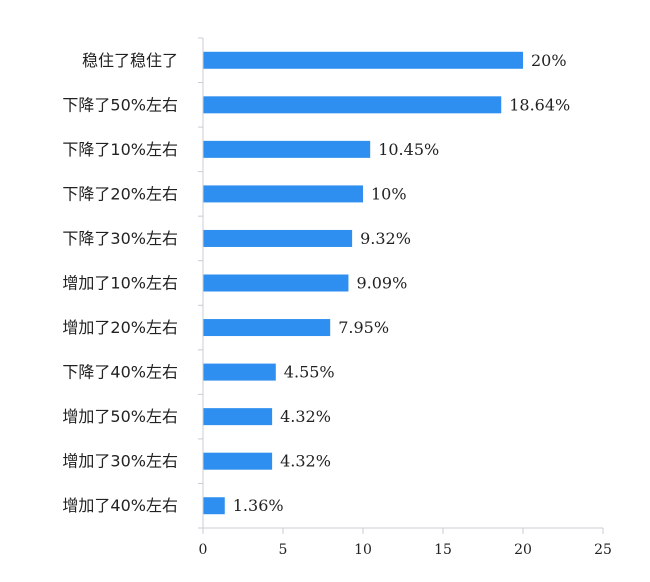 This screenshot has width=650, height=582. Describe the element at coordinates (120, 327) in the screenshot. I see `category-label: 增加了20%左右` at that location.